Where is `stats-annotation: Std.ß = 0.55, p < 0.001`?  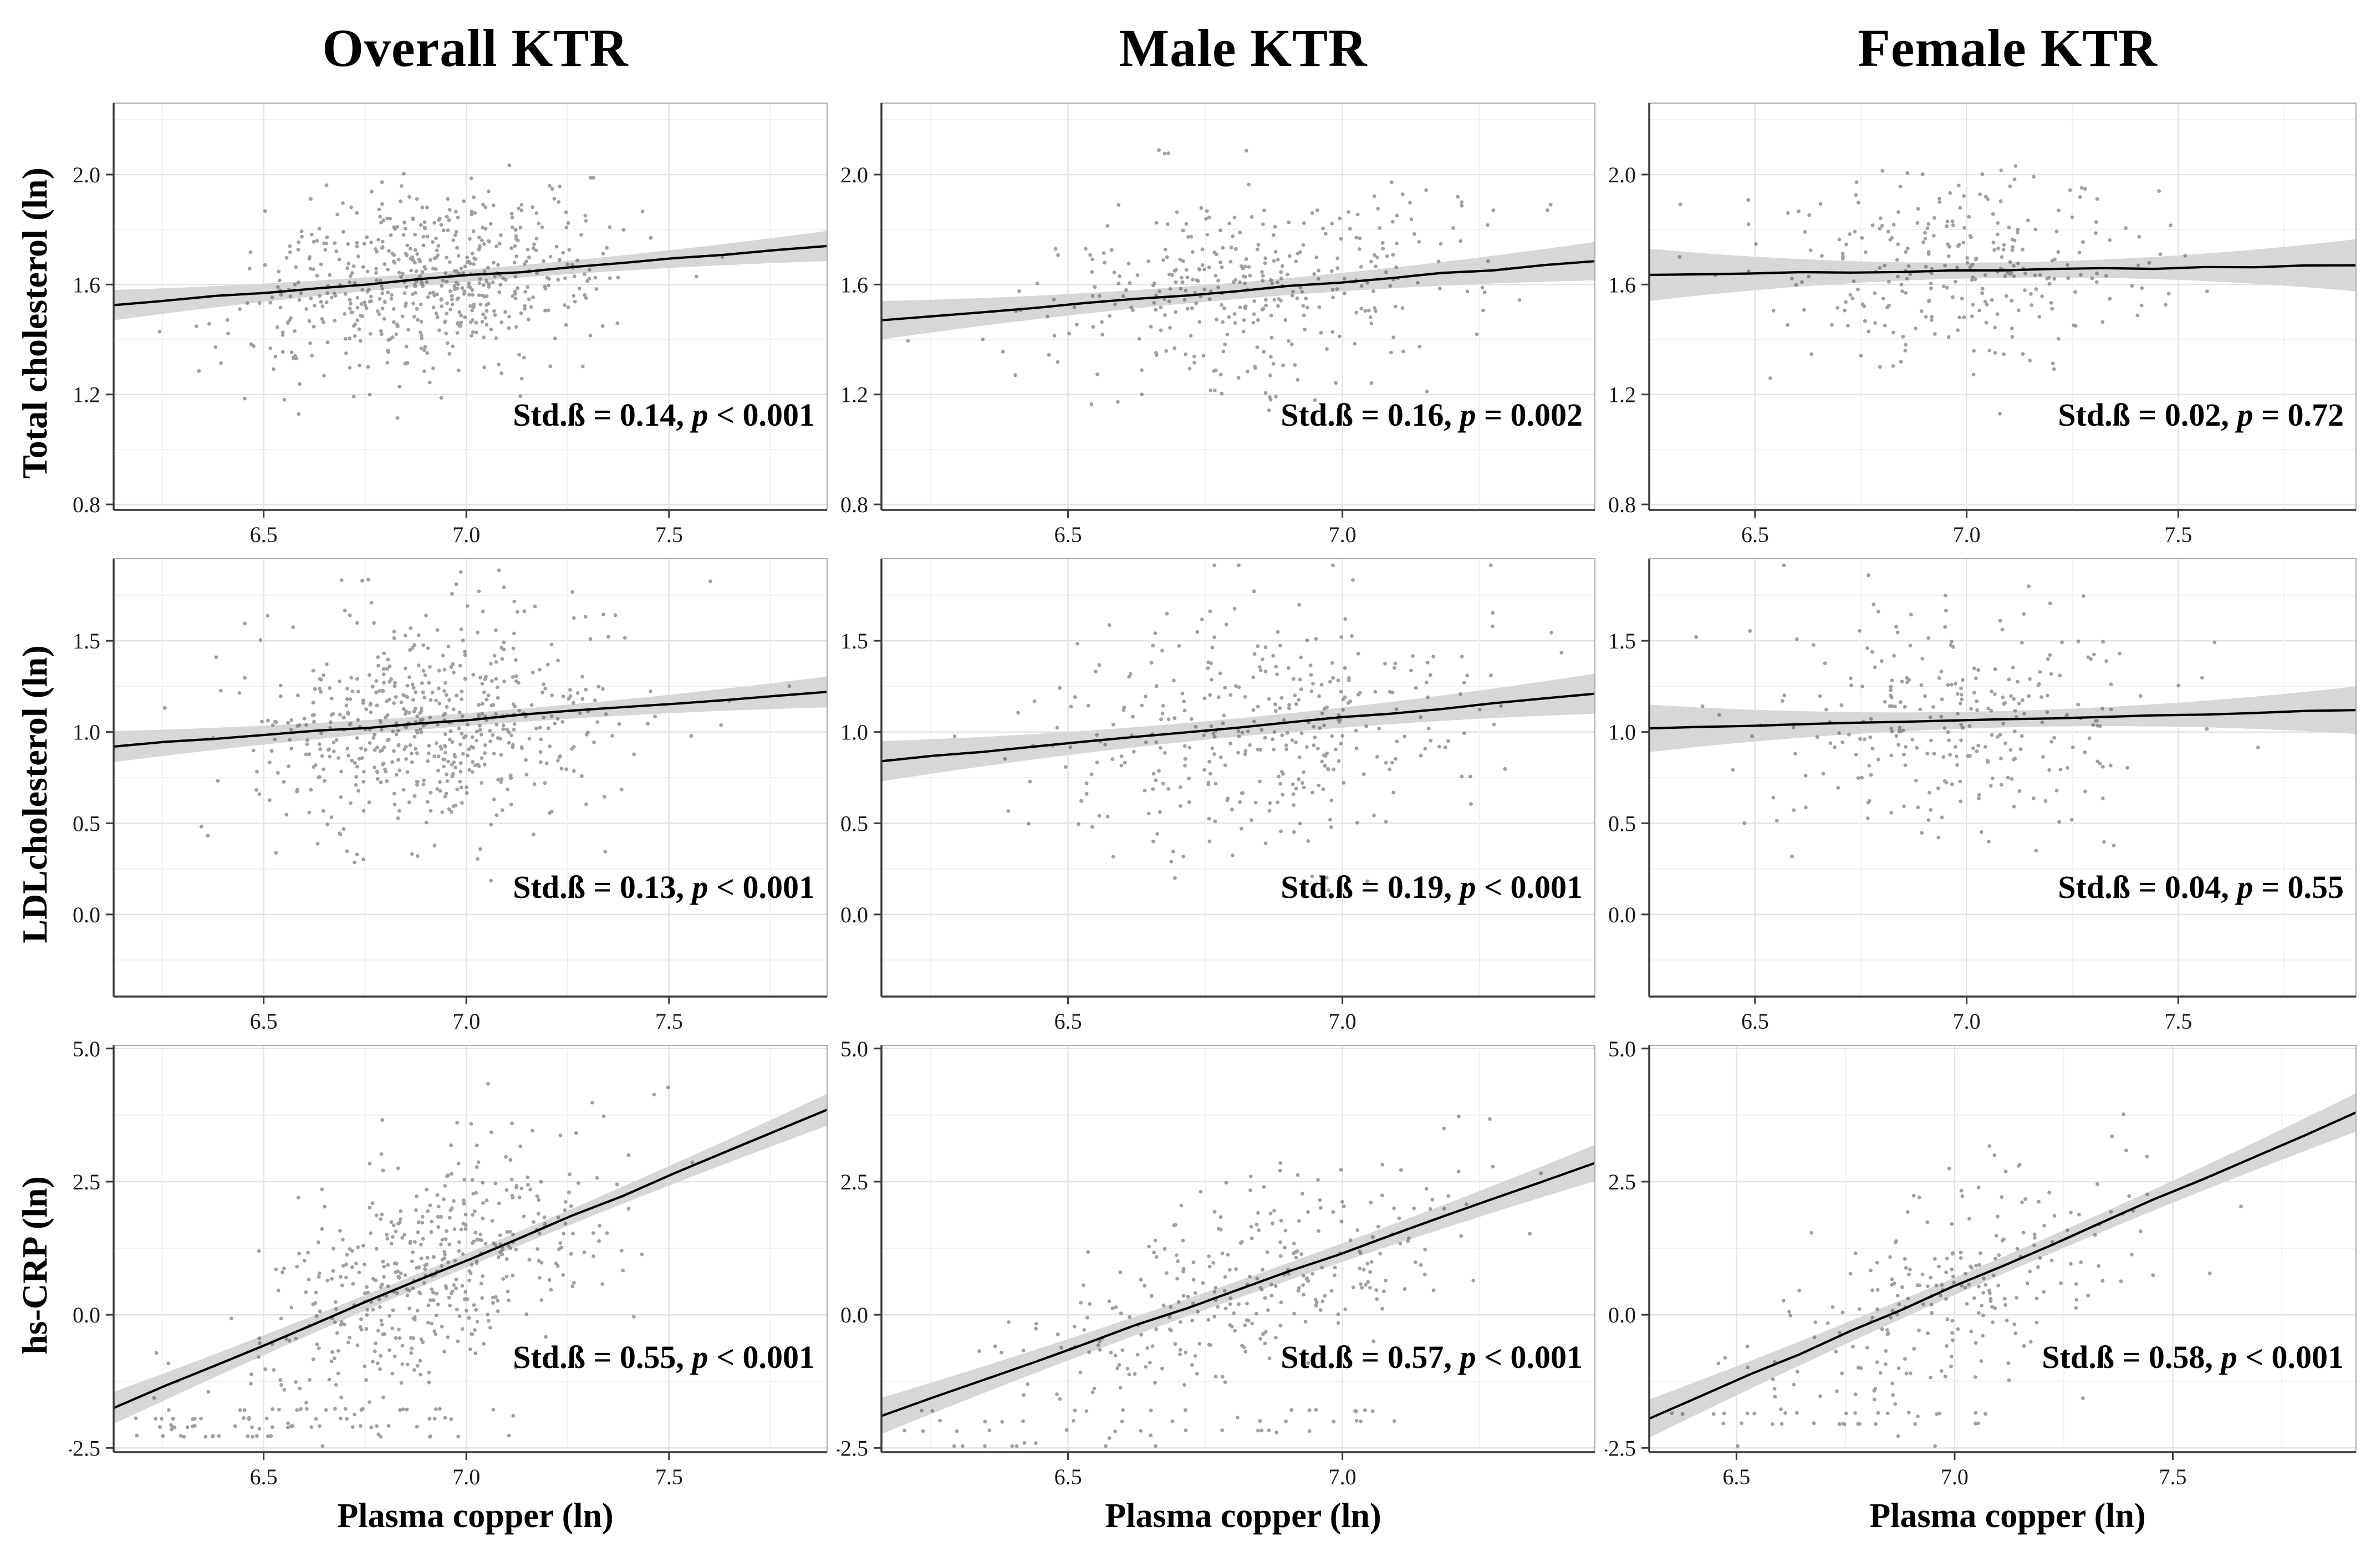 stats-annotation: Std.ß = 0.55, p < 0.001 is located at coordinates (664, 1357).